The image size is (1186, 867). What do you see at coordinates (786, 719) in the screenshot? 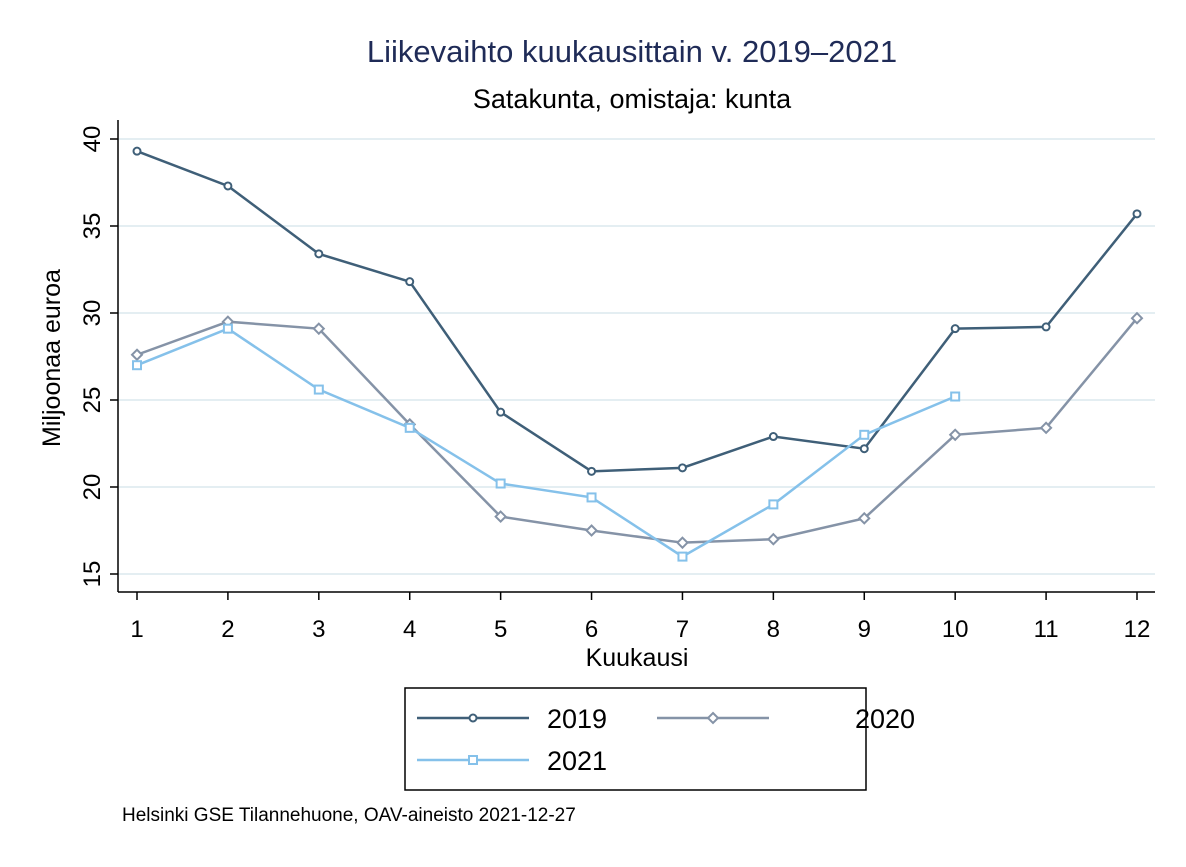
I see `legend-item-2020: 2020` at bounding box center [786, 719].